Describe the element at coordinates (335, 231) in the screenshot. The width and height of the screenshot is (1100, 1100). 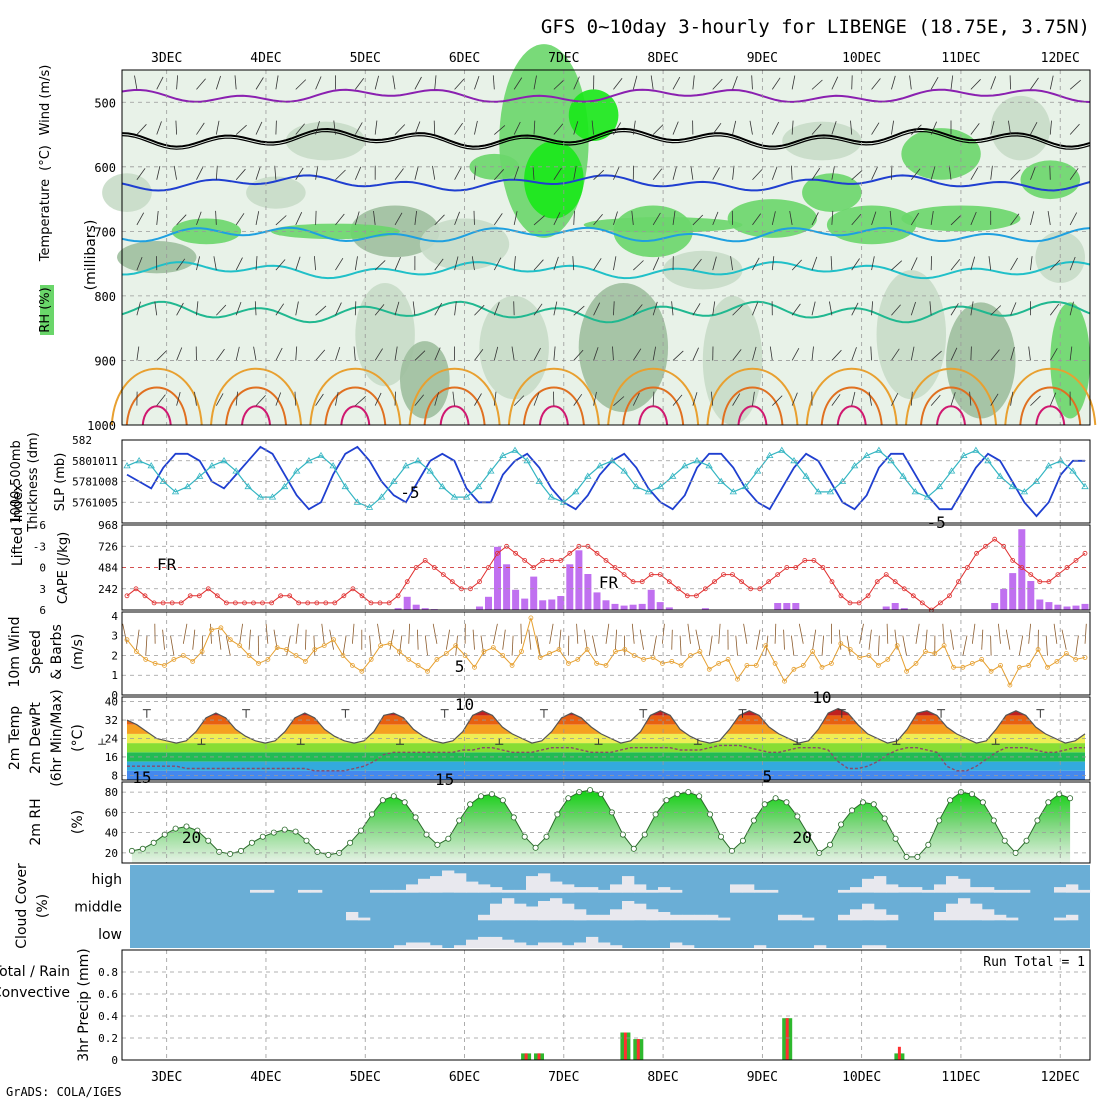
I see `rh-patch` at that location.